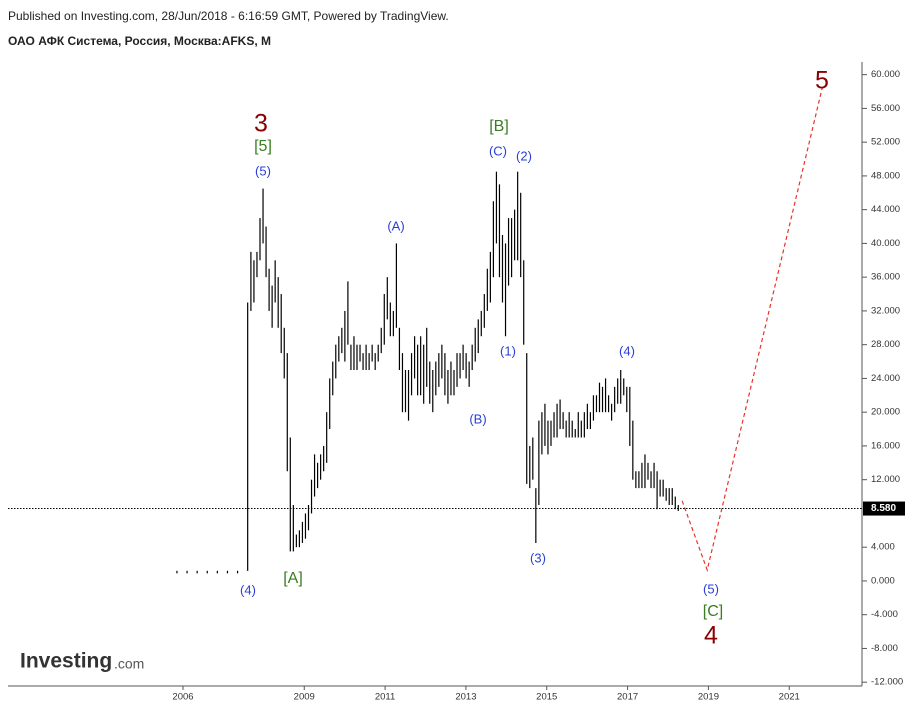  I want to click on x-tick-label: 2006, so click(182, 697).